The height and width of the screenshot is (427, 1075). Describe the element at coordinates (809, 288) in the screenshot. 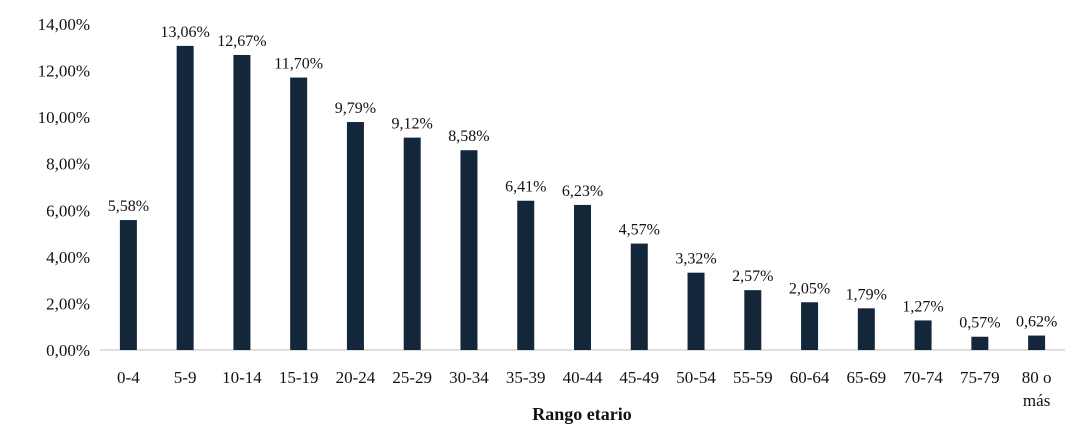

I see `data-label: 2,05%` at that location.